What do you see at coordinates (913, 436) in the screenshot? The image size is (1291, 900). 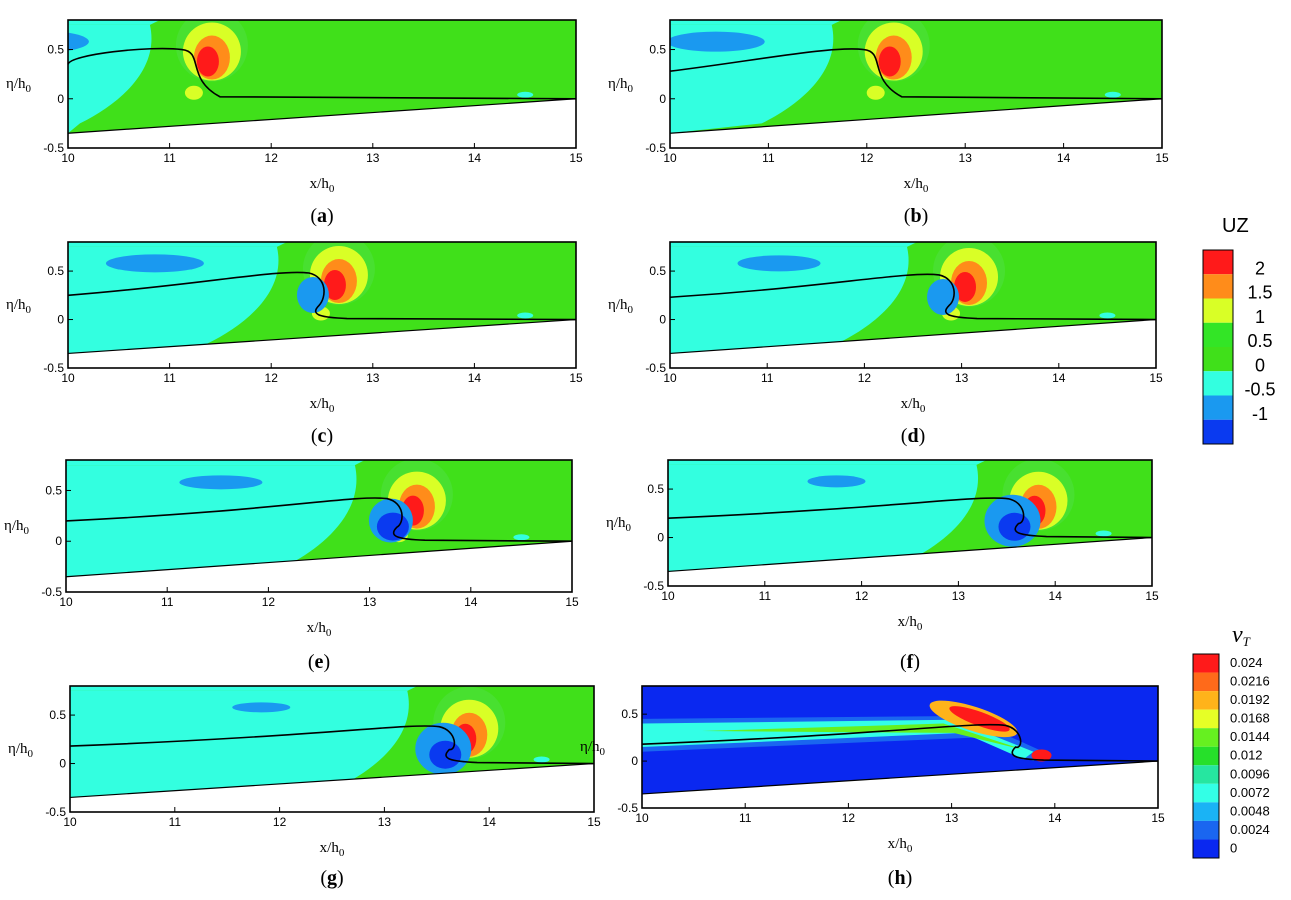 I see `panel-caption: (d)` at bounding box center [913, 436].